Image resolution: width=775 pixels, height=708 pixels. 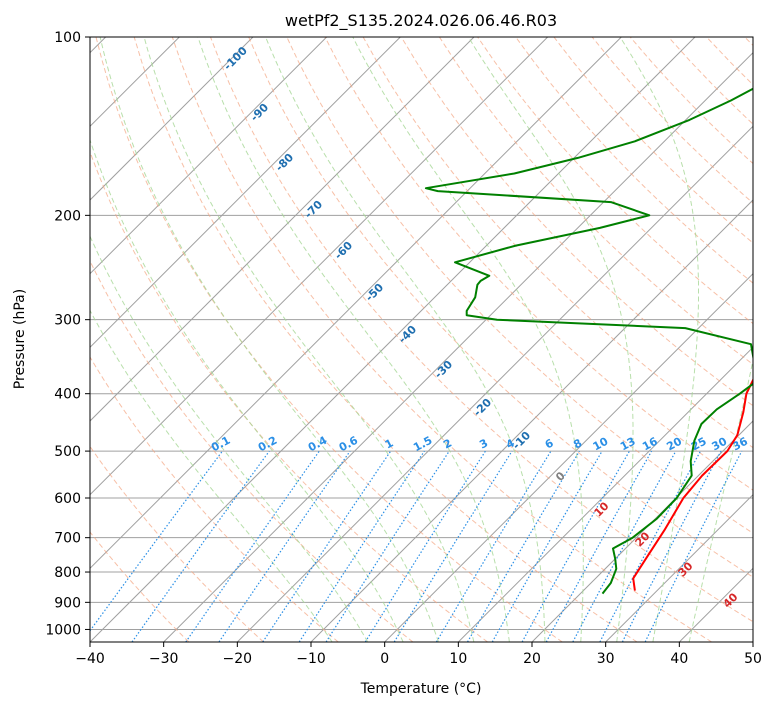 What do you see at coordinates (421, 21) in the screenshot?
I see `chart-title: wetPf2_S135.2024.026.06.46.R03` at bounding box center [421, 21].